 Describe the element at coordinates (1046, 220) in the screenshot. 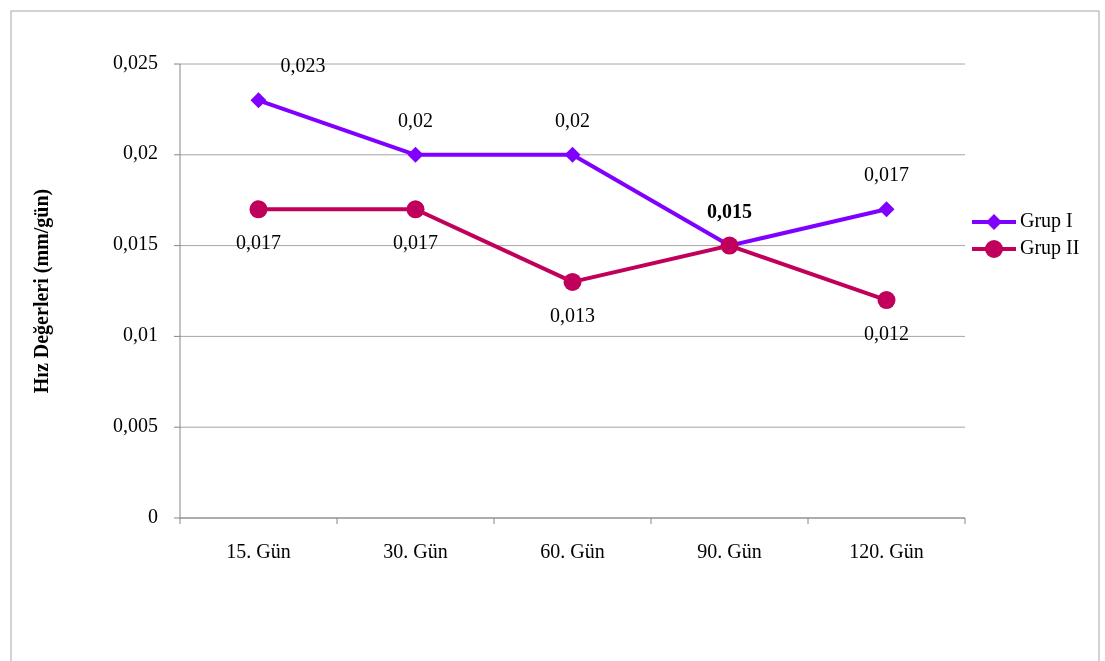

I see `legend-label: Grup I` at that location.